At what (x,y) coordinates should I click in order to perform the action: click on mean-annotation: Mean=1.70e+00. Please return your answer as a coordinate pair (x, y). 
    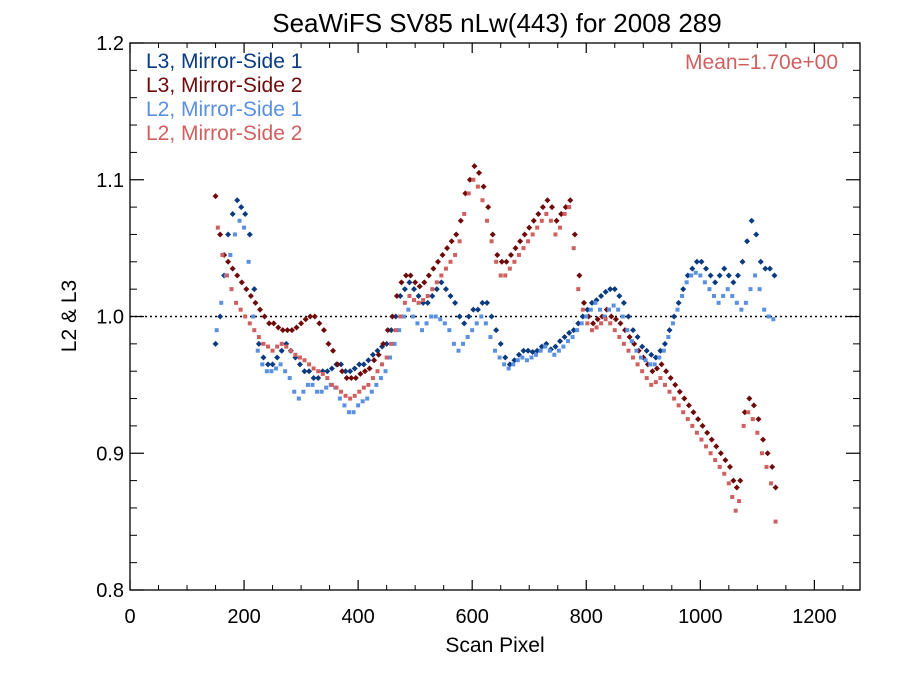
    Looking at the image, I should click on (761, 62).